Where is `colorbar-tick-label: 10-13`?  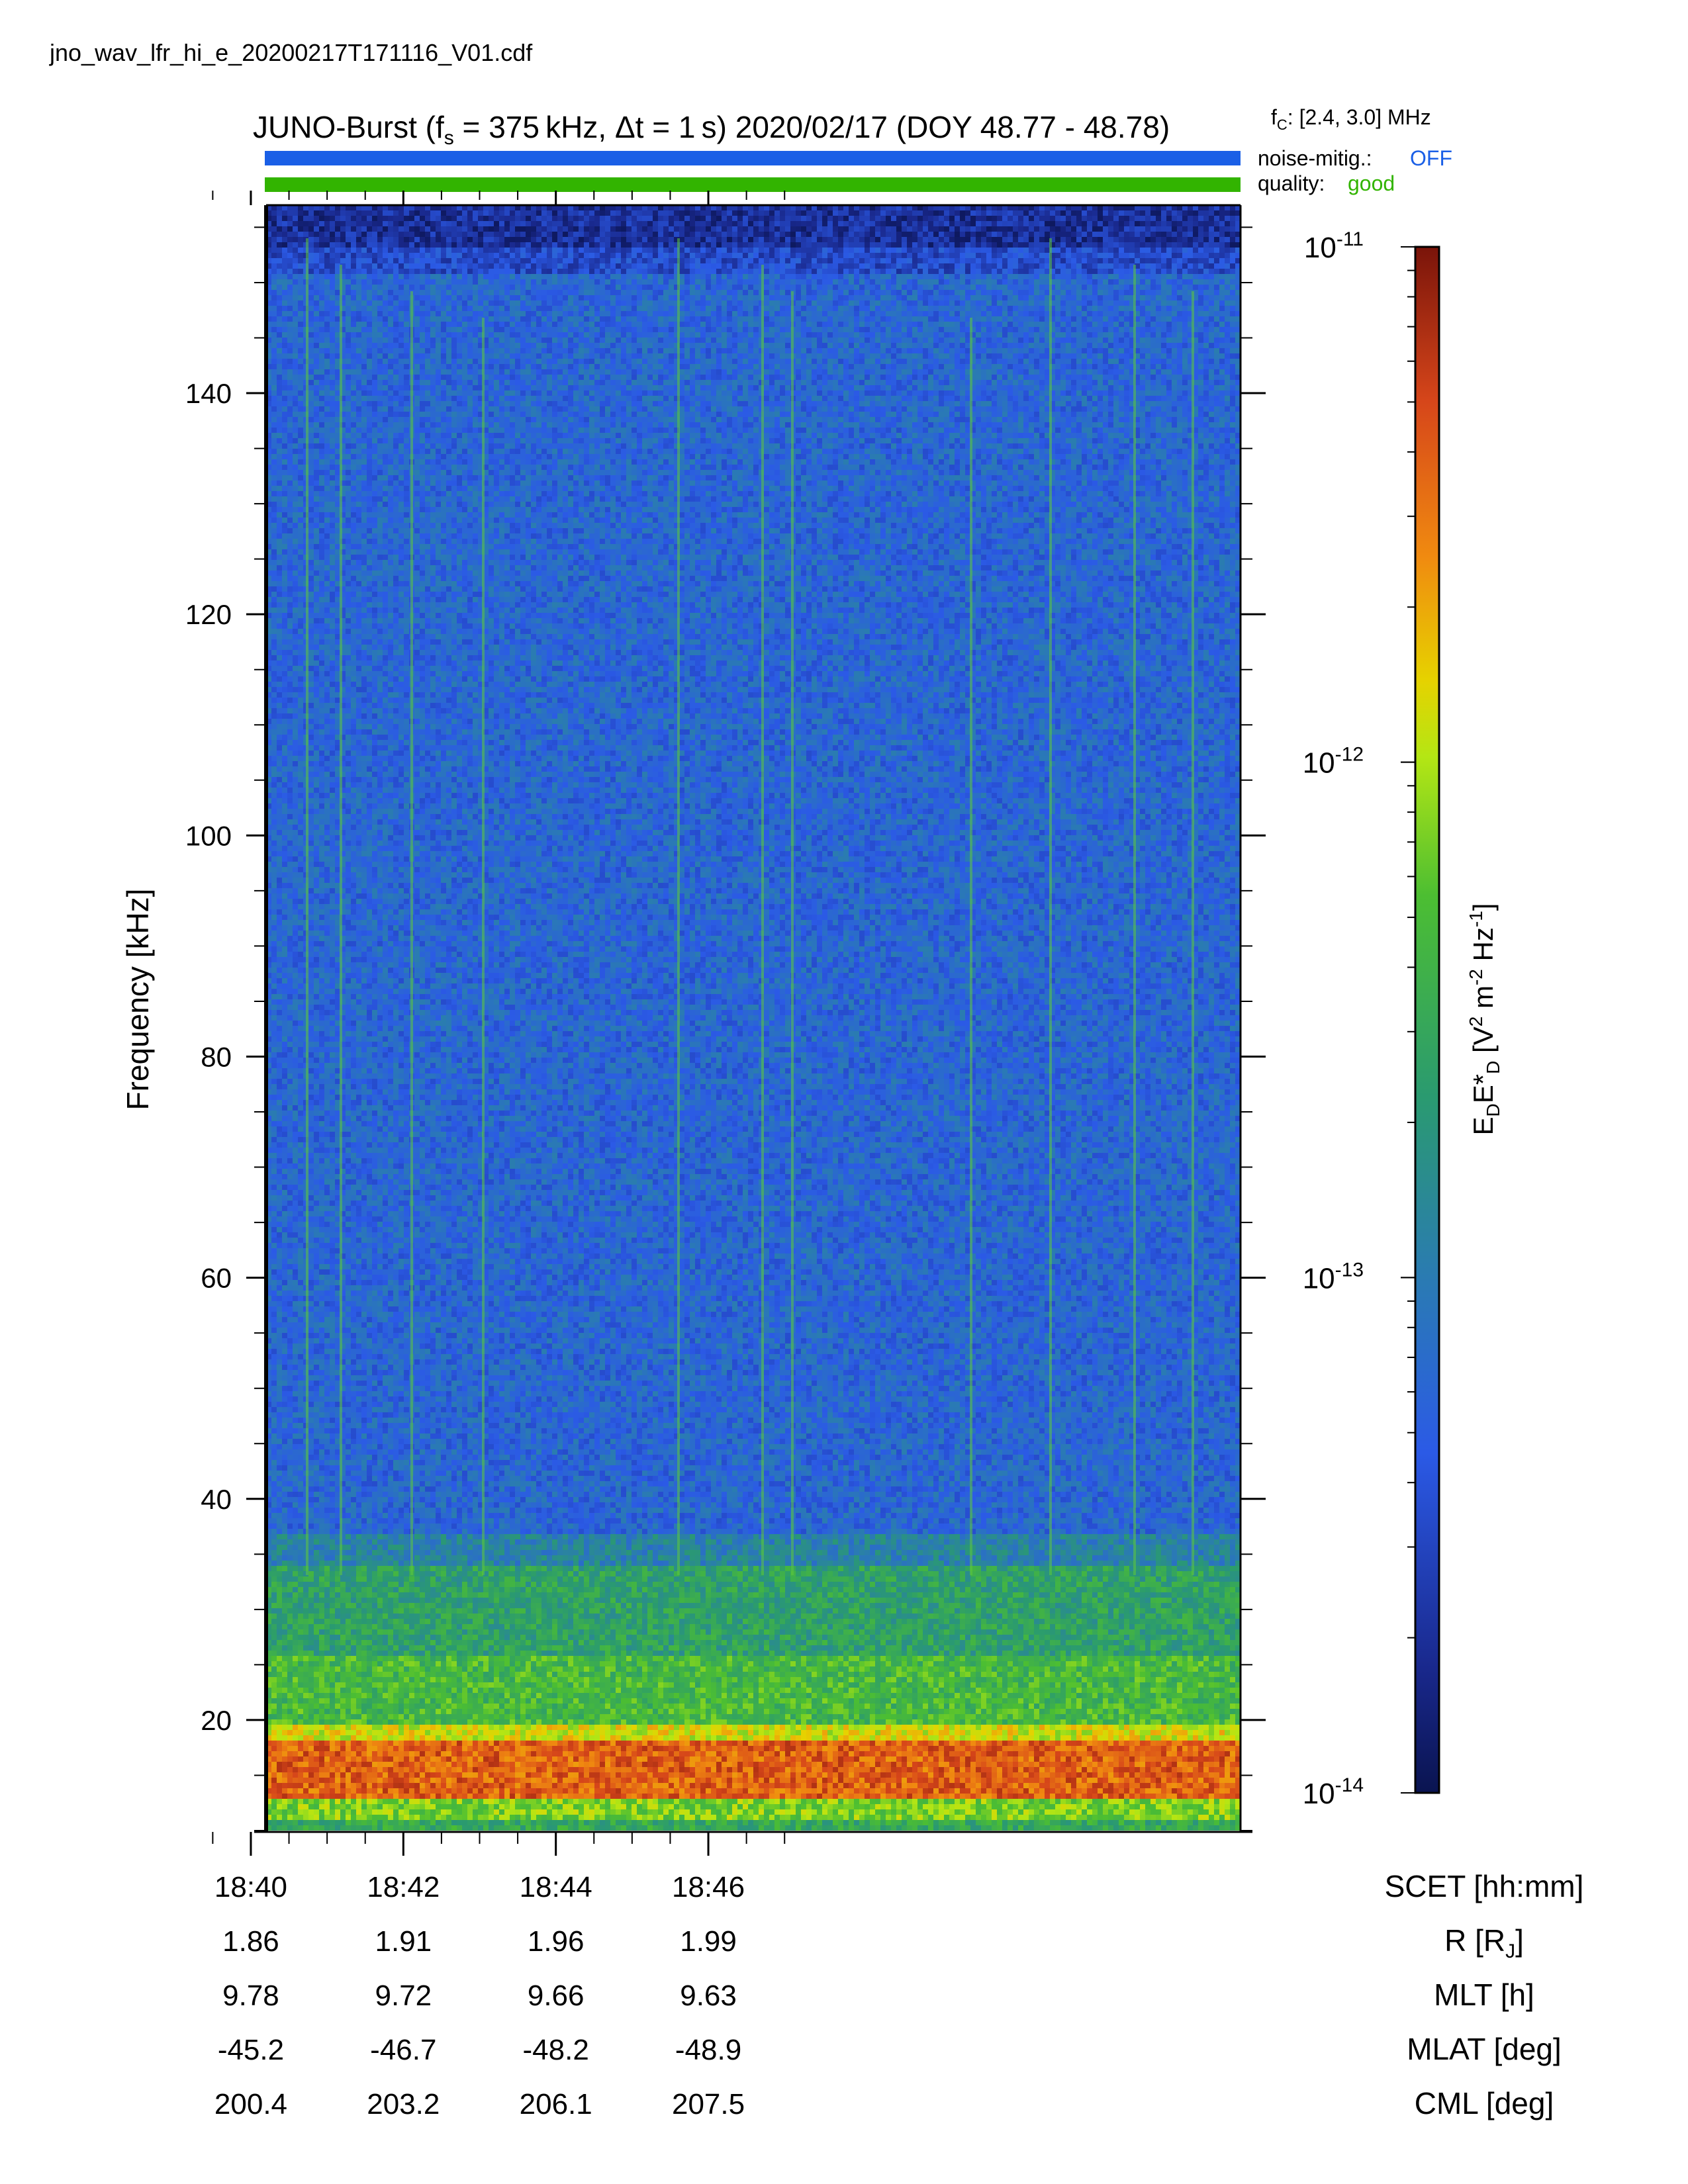
colorbar-tick-label: 10-13 is located at coordinates (1333, 1277).